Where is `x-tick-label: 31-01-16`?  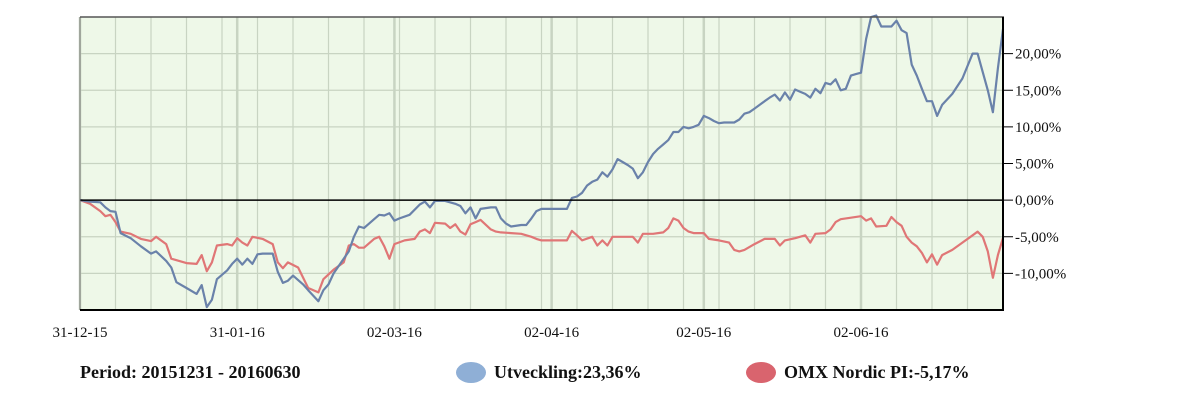
x-tick-label: 31-01-16 is located at coordinates (237, 333).